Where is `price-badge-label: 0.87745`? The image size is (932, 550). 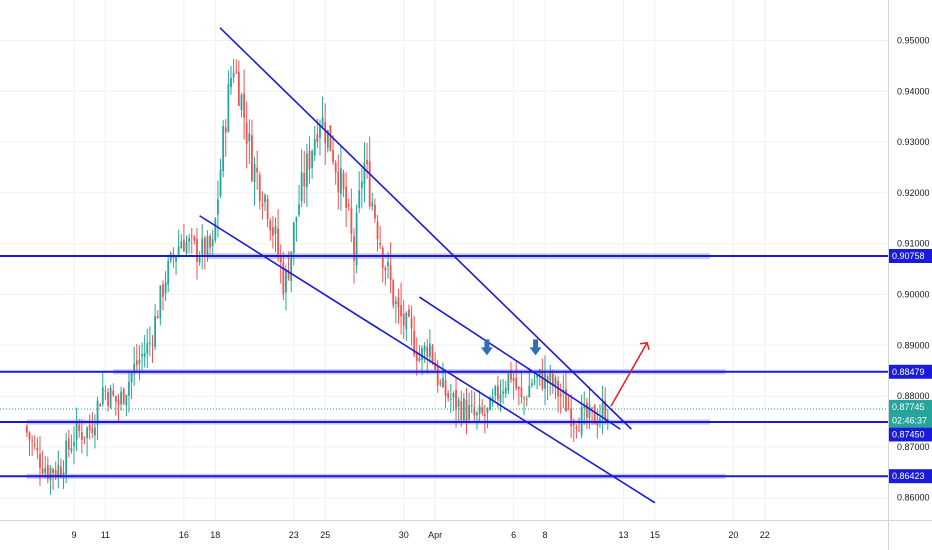
price-badge-label: 0.87745 is located at coordinates (908, 407).